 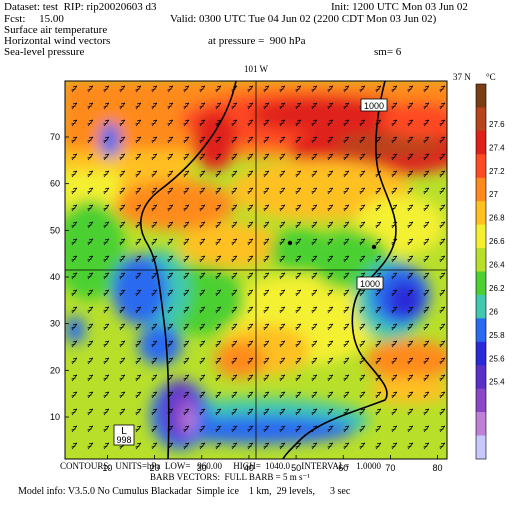 What do you see at coordinates (497, 218) in the screenshot?
I see `colorbar-label: 26.8` at bounding box center [497, 218].